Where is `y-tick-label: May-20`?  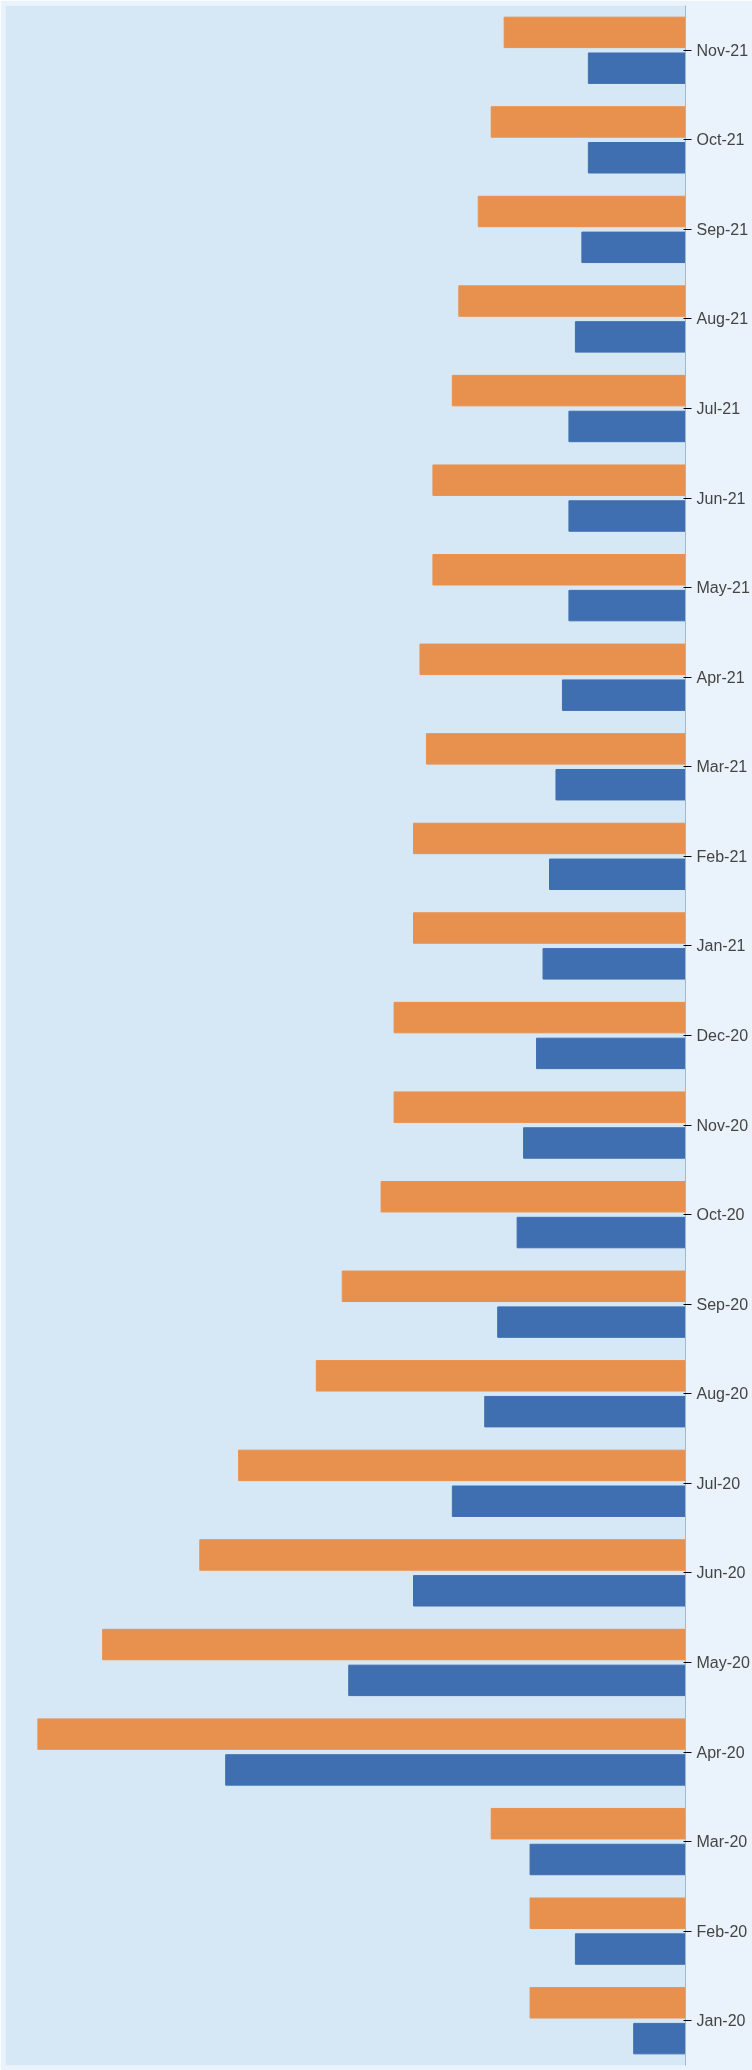
y-tick-label: May-20 is located at coordinates (723, 1662).